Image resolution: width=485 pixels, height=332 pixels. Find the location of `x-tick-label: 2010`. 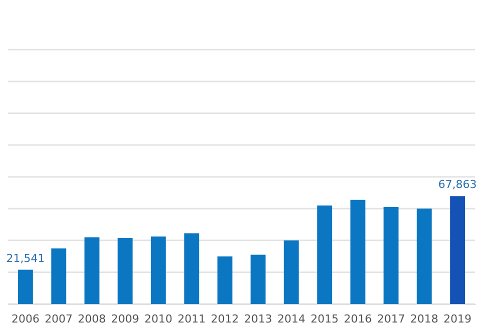

x-tick-label: 2010 is located at coordinates (158, 319).